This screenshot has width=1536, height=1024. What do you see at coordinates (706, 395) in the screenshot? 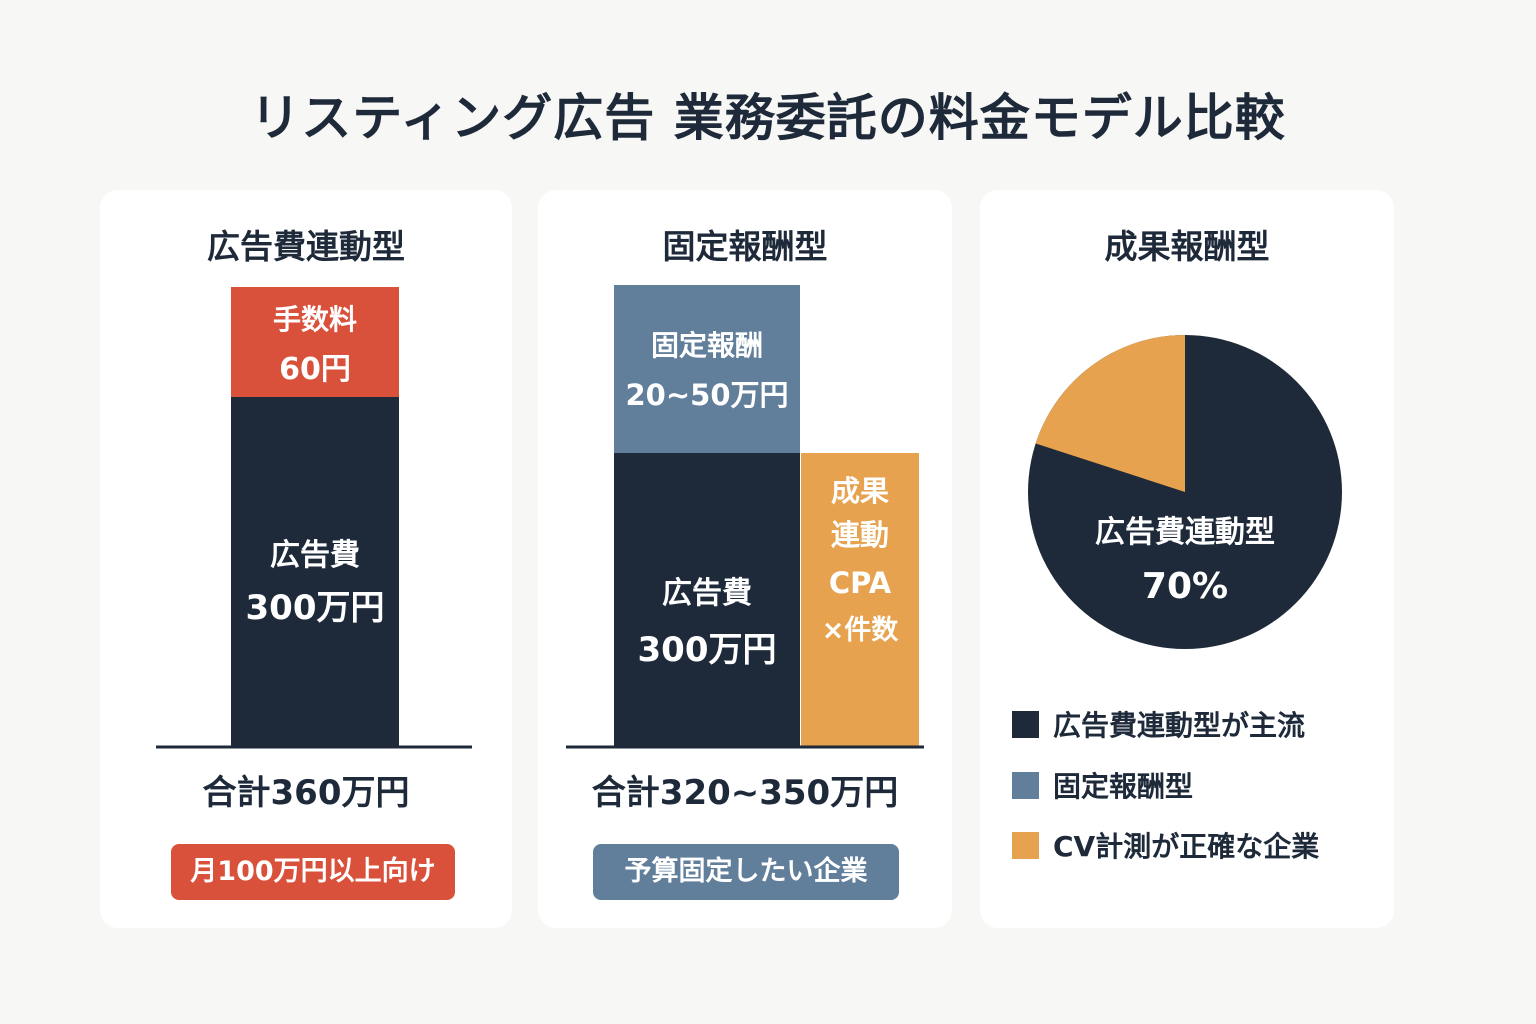
I see `bar-value-fixed-fee: 20~50万円` at bounding box center [706, 395].